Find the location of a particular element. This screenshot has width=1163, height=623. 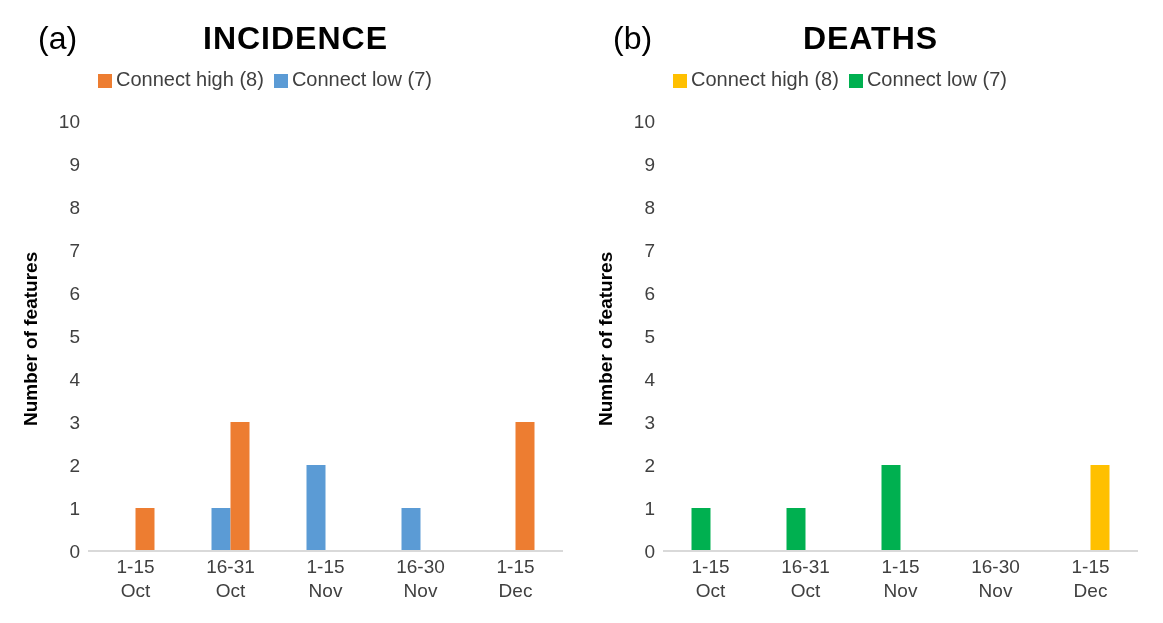

text: (a) is located at coordinates (58, 38).